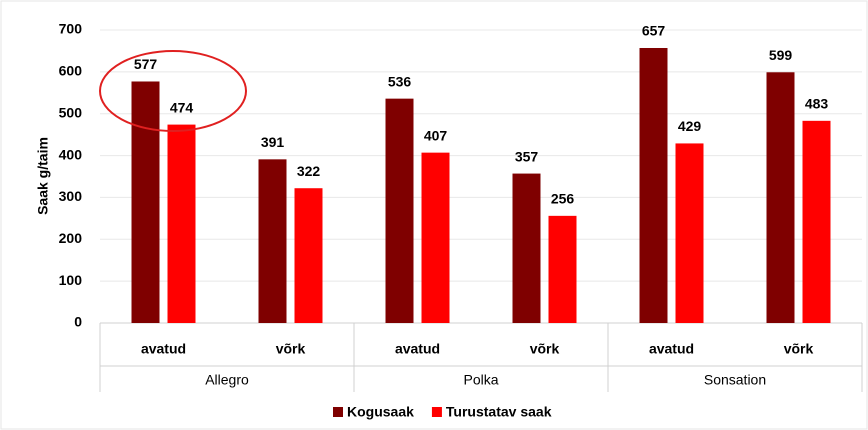 Image resolution: width=868 pixels, height=430 pixels. What do you see at coordinates (400, 81) in the screenshot?
I see `data-label: 536` at bounding box center [400, 81].